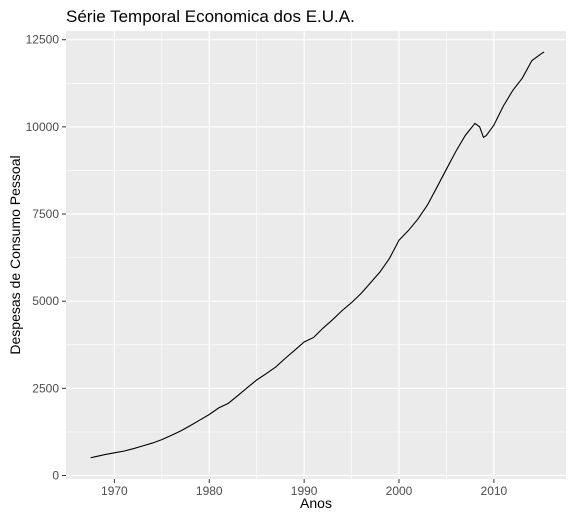 Image resolution: width=574 pixels, height=518 pixels. What do you see at coordinates (43, 127) in the screenshot?
I see `y-tick-label: 10000` at bounding box center [43, 127].